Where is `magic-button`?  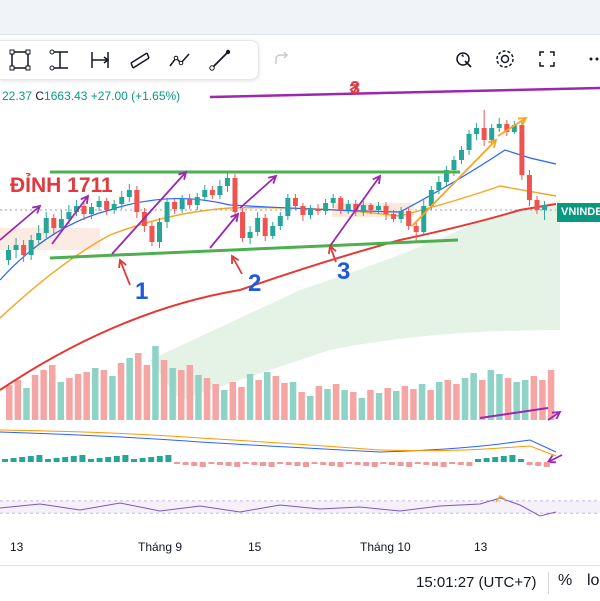
magic-button is located at coordinates (463, 59).